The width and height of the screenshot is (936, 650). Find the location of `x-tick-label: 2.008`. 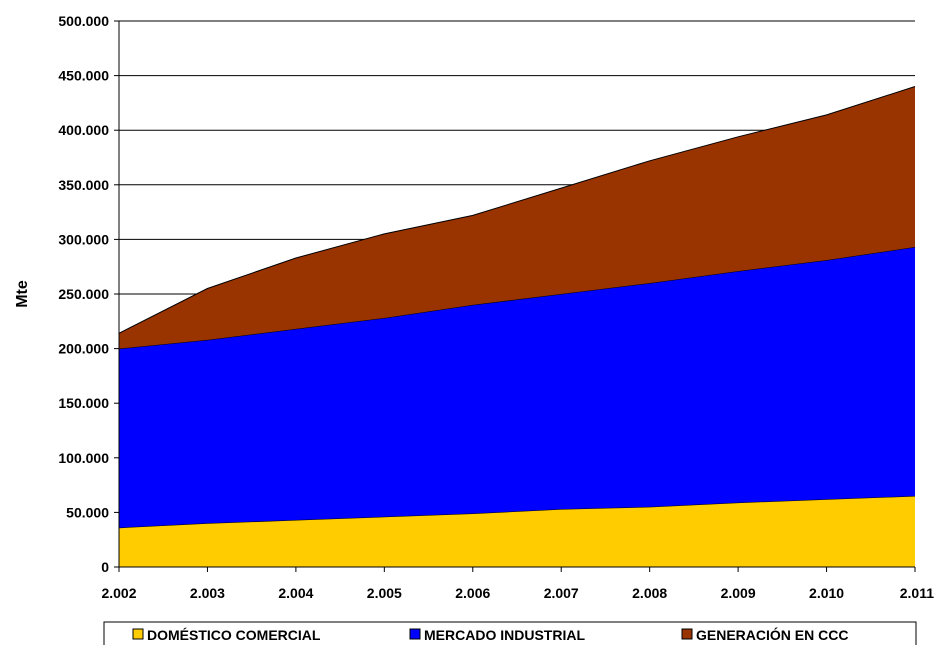

x-tick-label: 2.008 is located at coordinates (649, 593).